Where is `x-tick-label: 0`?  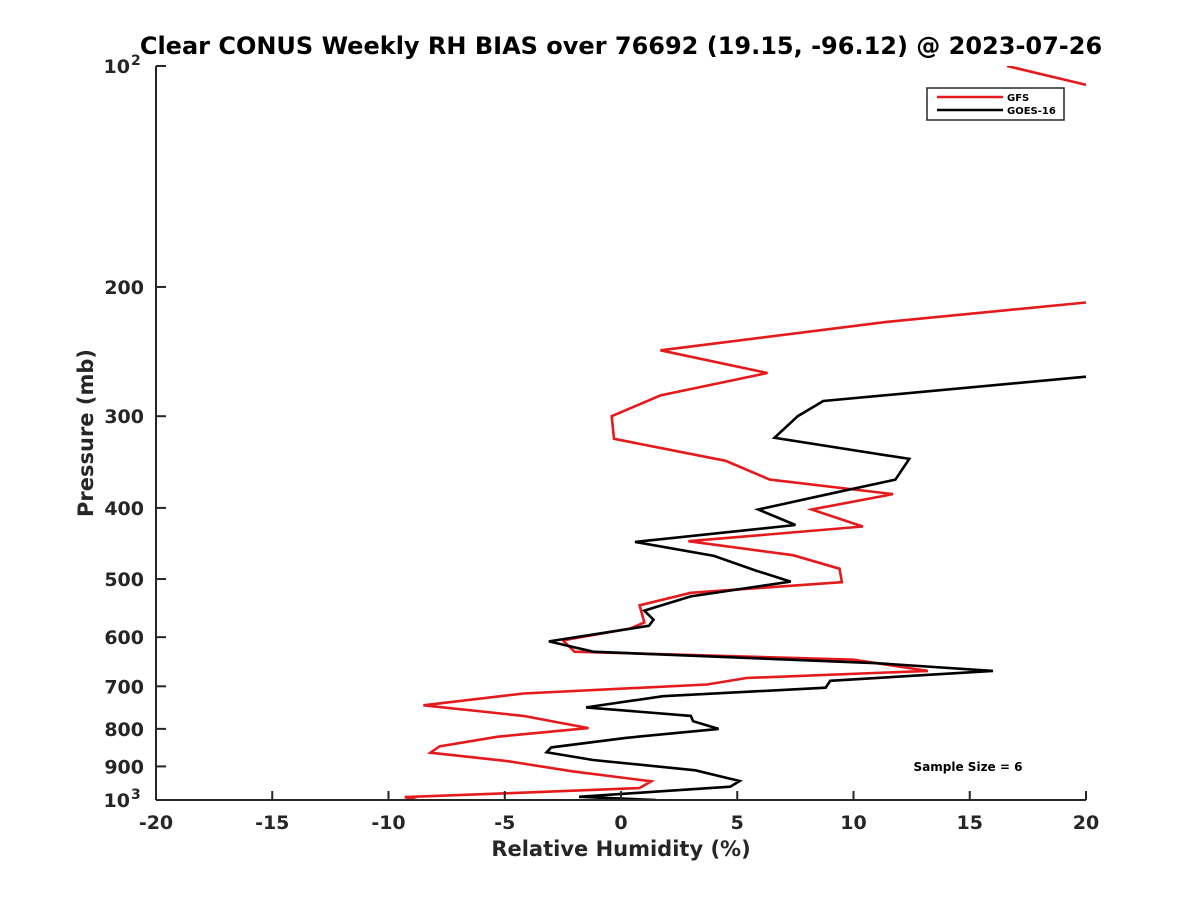
x-tick-label: 0 is located at coordinates (620, 823).